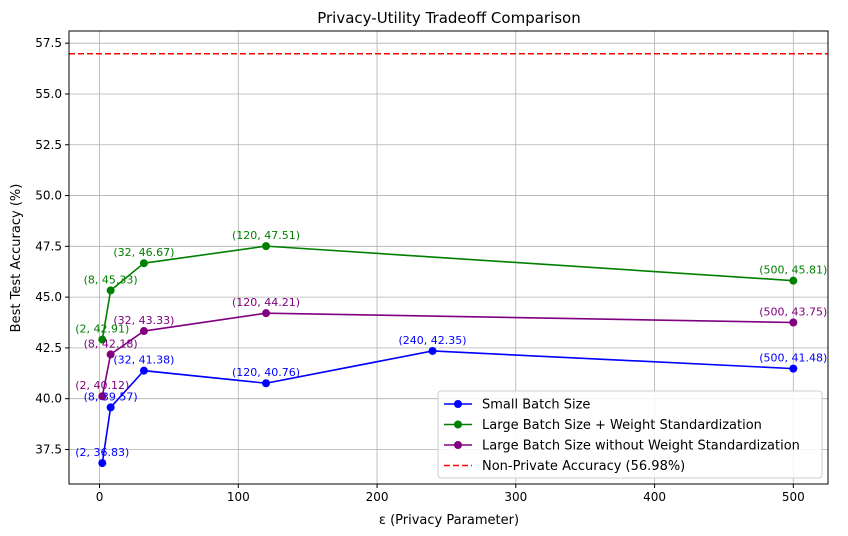  Describe the element at coordinates (48, 246) in the screenshot. I see `y-tick-label: 47.5` at that location.